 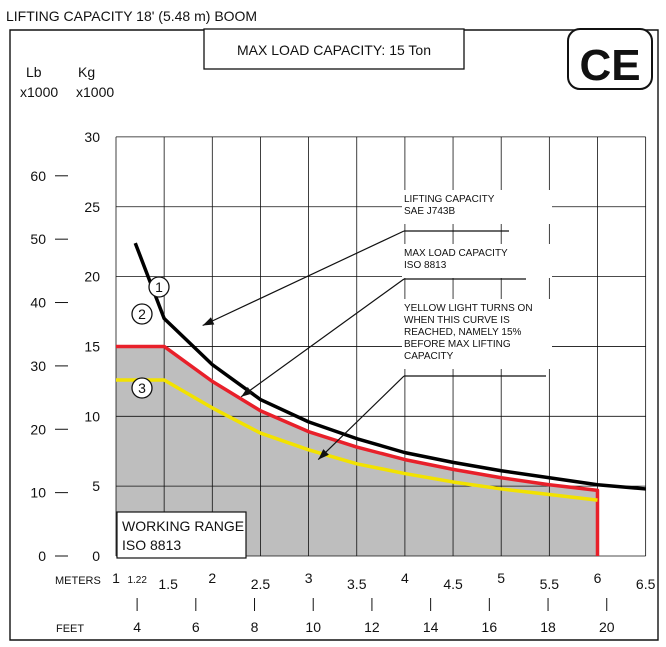 I want to click on callout-text-line: WHEN THIS CURVE IS, so click(x=457, y=320).